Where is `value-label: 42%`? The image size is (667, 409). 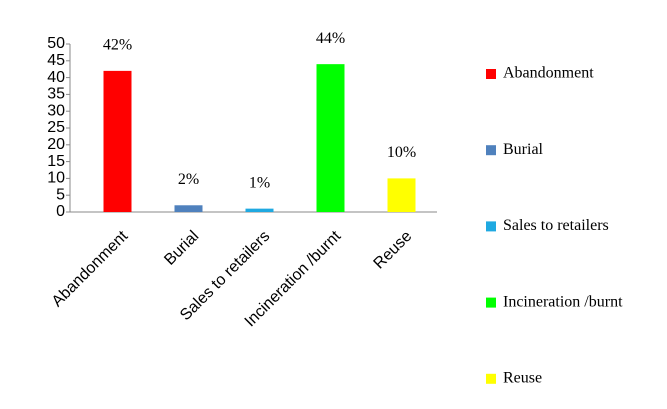 value-label: 42% is located at coordinates (117, 45).